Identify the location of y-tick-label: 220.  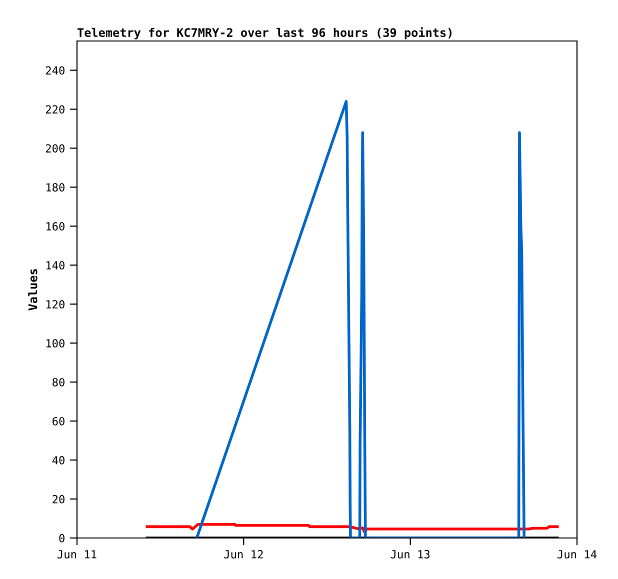
(55, 109).